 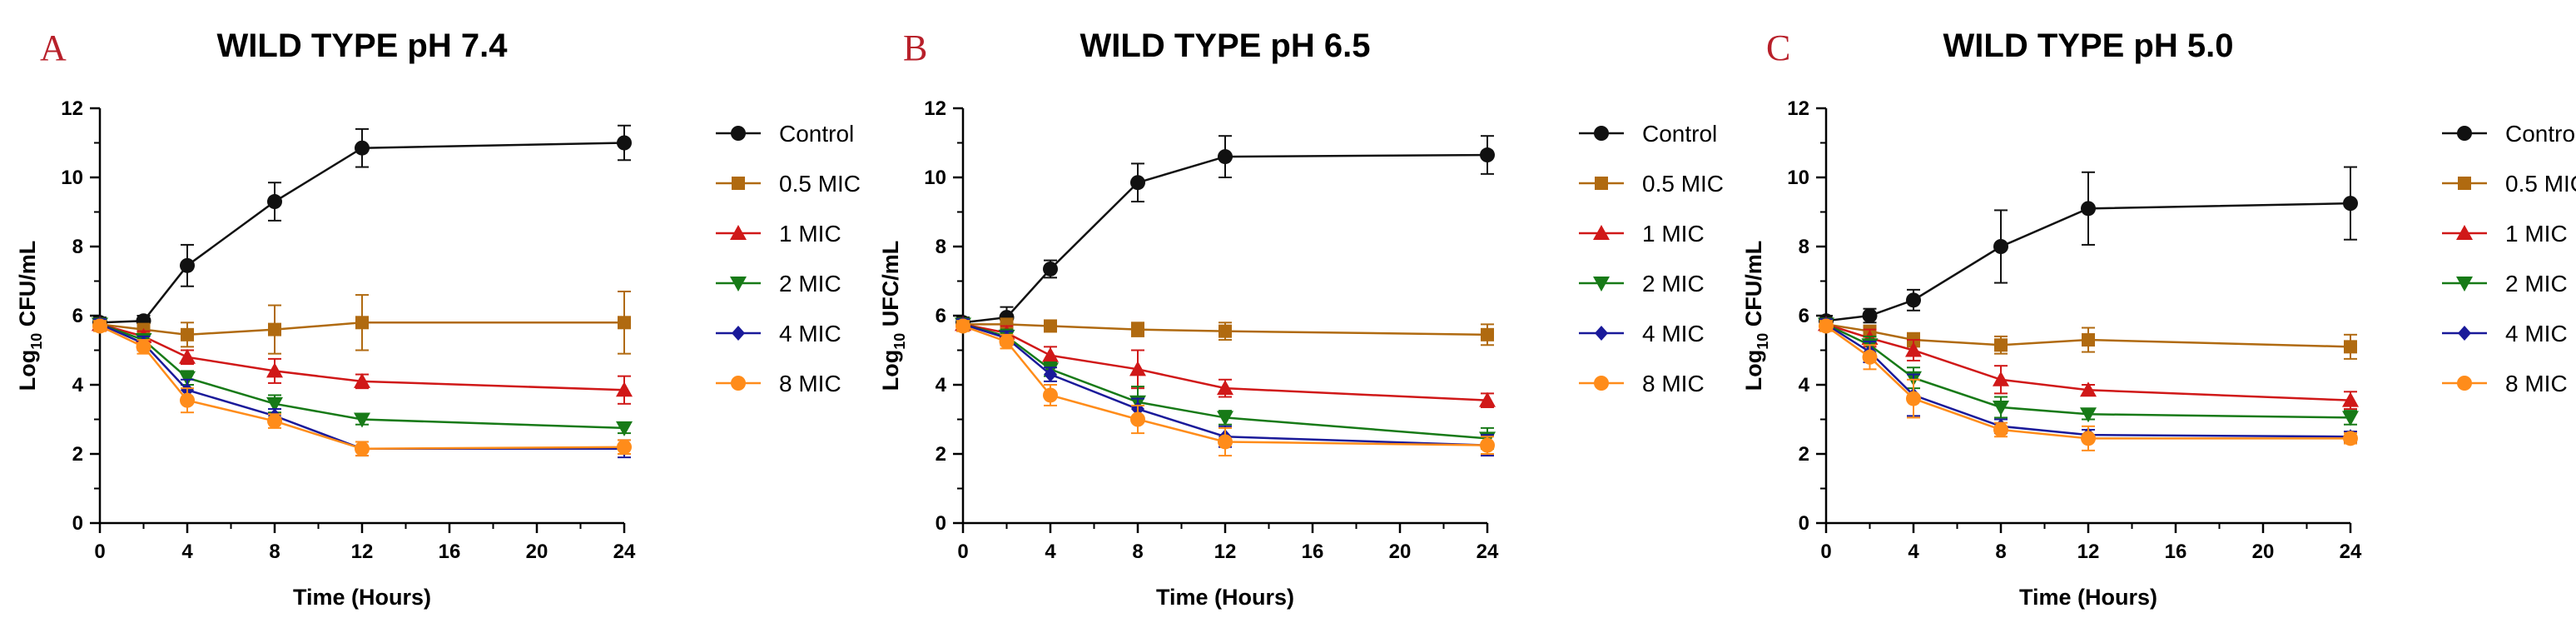 What do you see at coordinates (810, 234) in the screenshot?
I see `legend-label: 1 MIC` at bounding box center [810, 234].